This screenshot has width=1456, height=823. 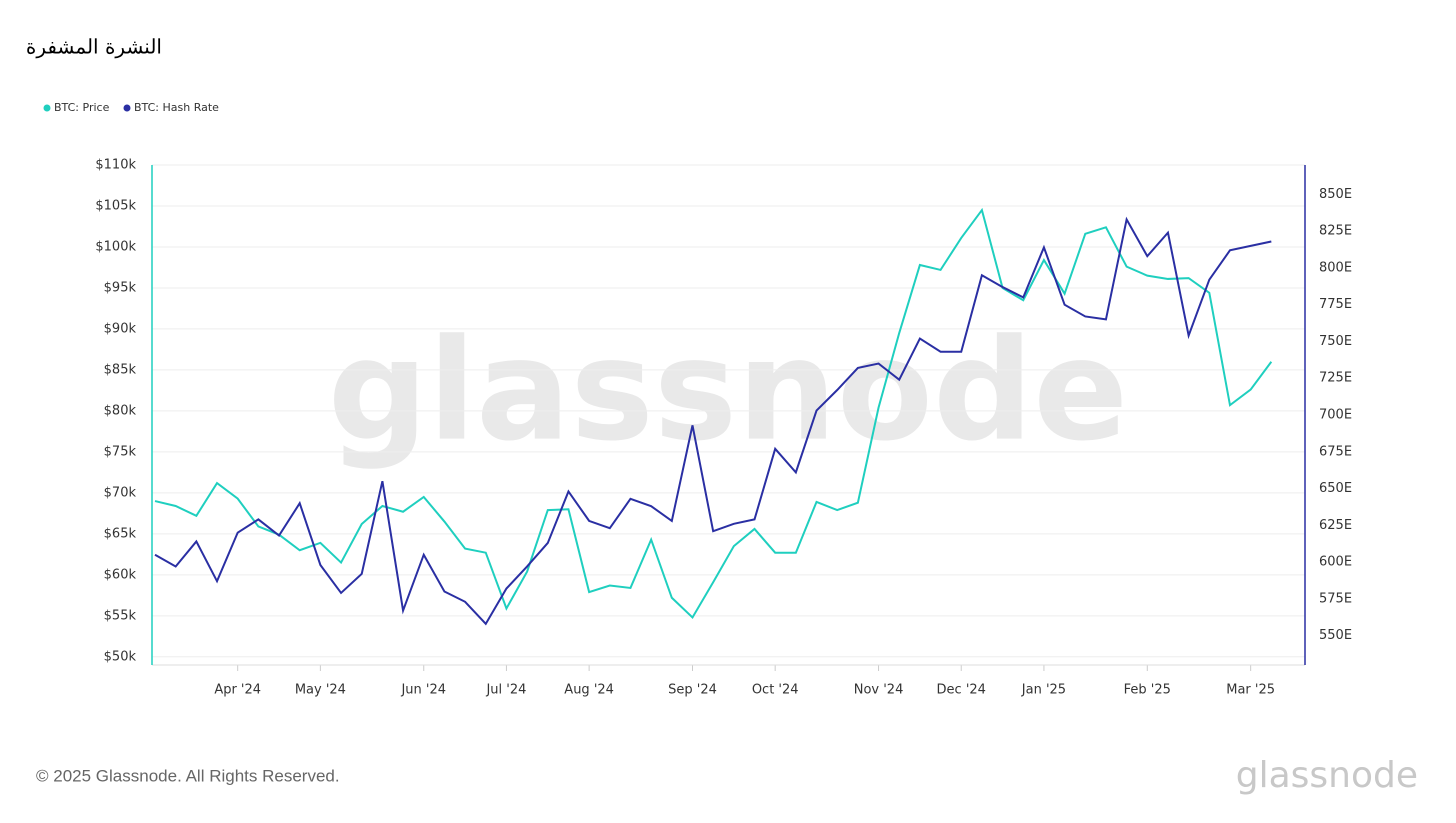 I want to click on y-tick-label: $55k, so click(x=120, y=615).